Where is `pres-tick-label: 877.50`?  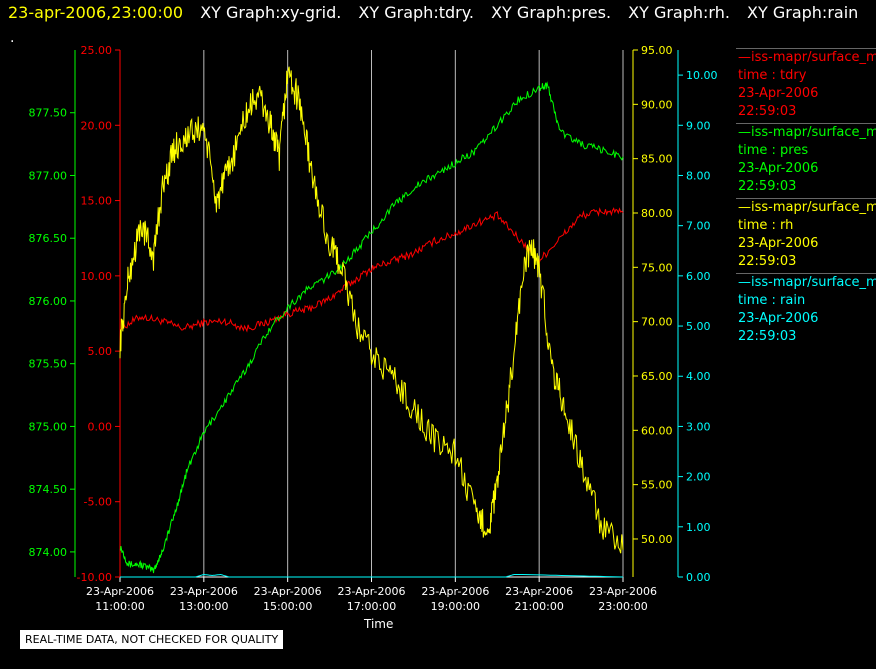
pres-tick-label: 877.50 is located at coordinates (48, 113).